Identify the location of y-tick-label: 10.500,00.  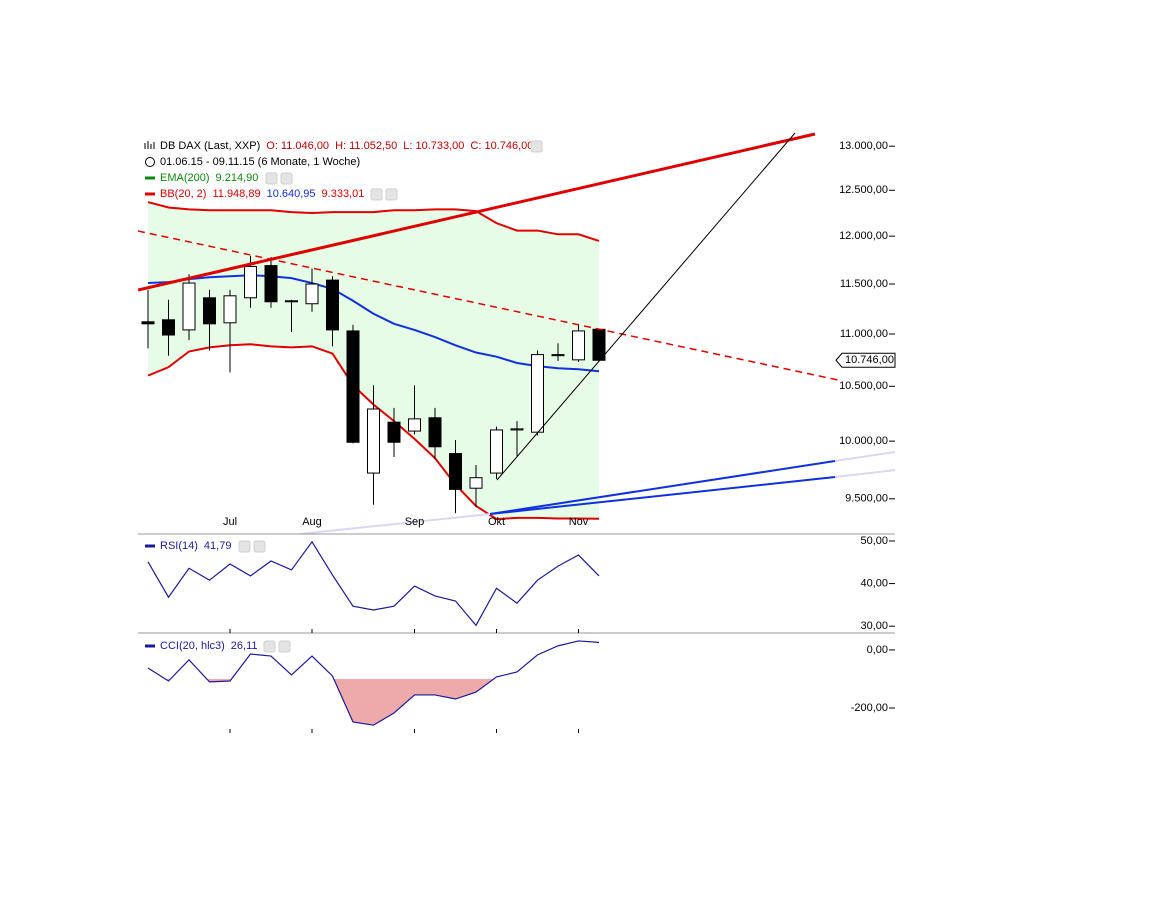
(863, 386).